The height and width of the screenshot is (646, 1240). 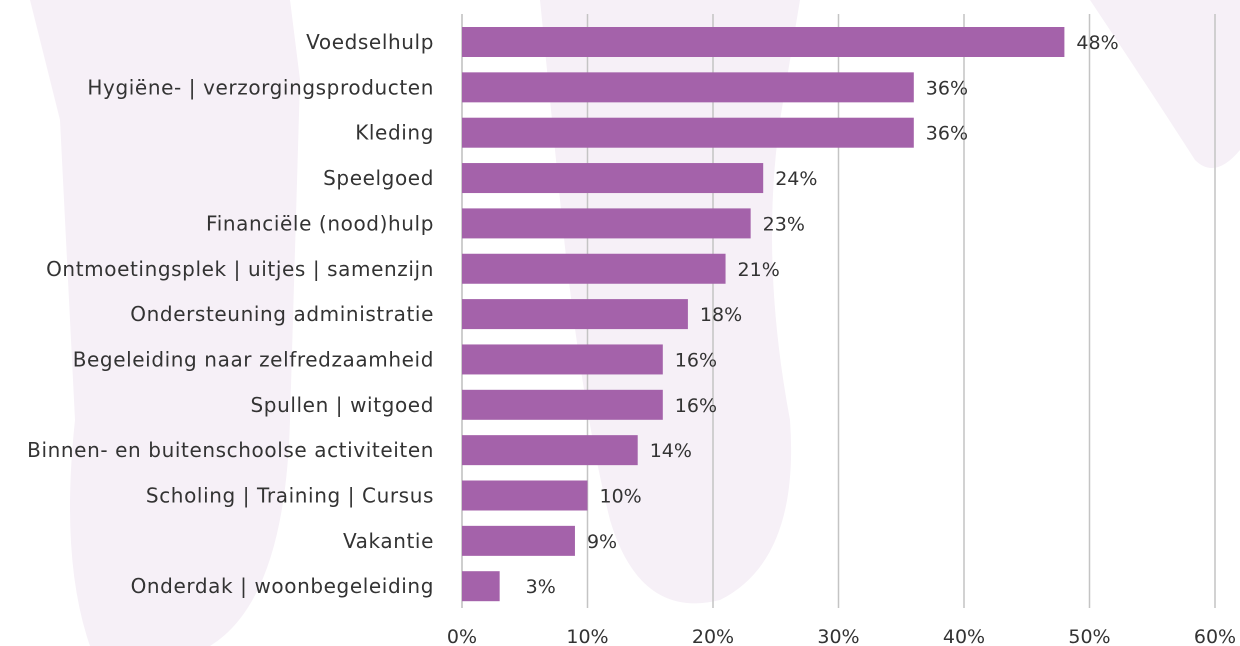 What do you see at coordinates (696, 406) in the screenshot?
I see `value-label-8: 16%` at bounding box center [696, 406].